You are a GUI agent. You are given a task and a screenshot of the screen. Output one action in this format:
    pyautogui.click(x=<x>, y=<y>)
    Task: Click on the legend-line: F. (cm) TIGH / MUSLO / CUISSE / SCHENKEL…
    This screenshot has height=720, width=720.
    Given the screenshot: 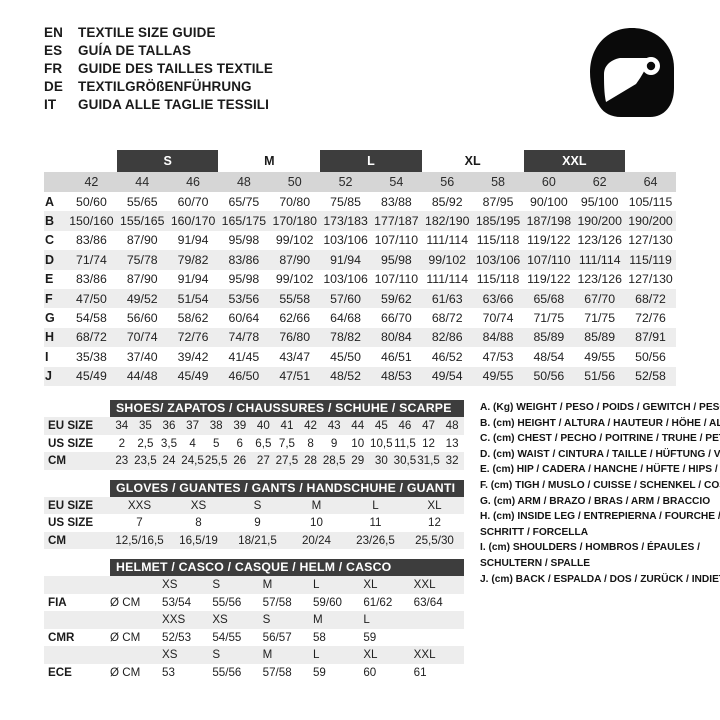 What is the action you would take?
    pyautogui.click(x=600, y=485)
    